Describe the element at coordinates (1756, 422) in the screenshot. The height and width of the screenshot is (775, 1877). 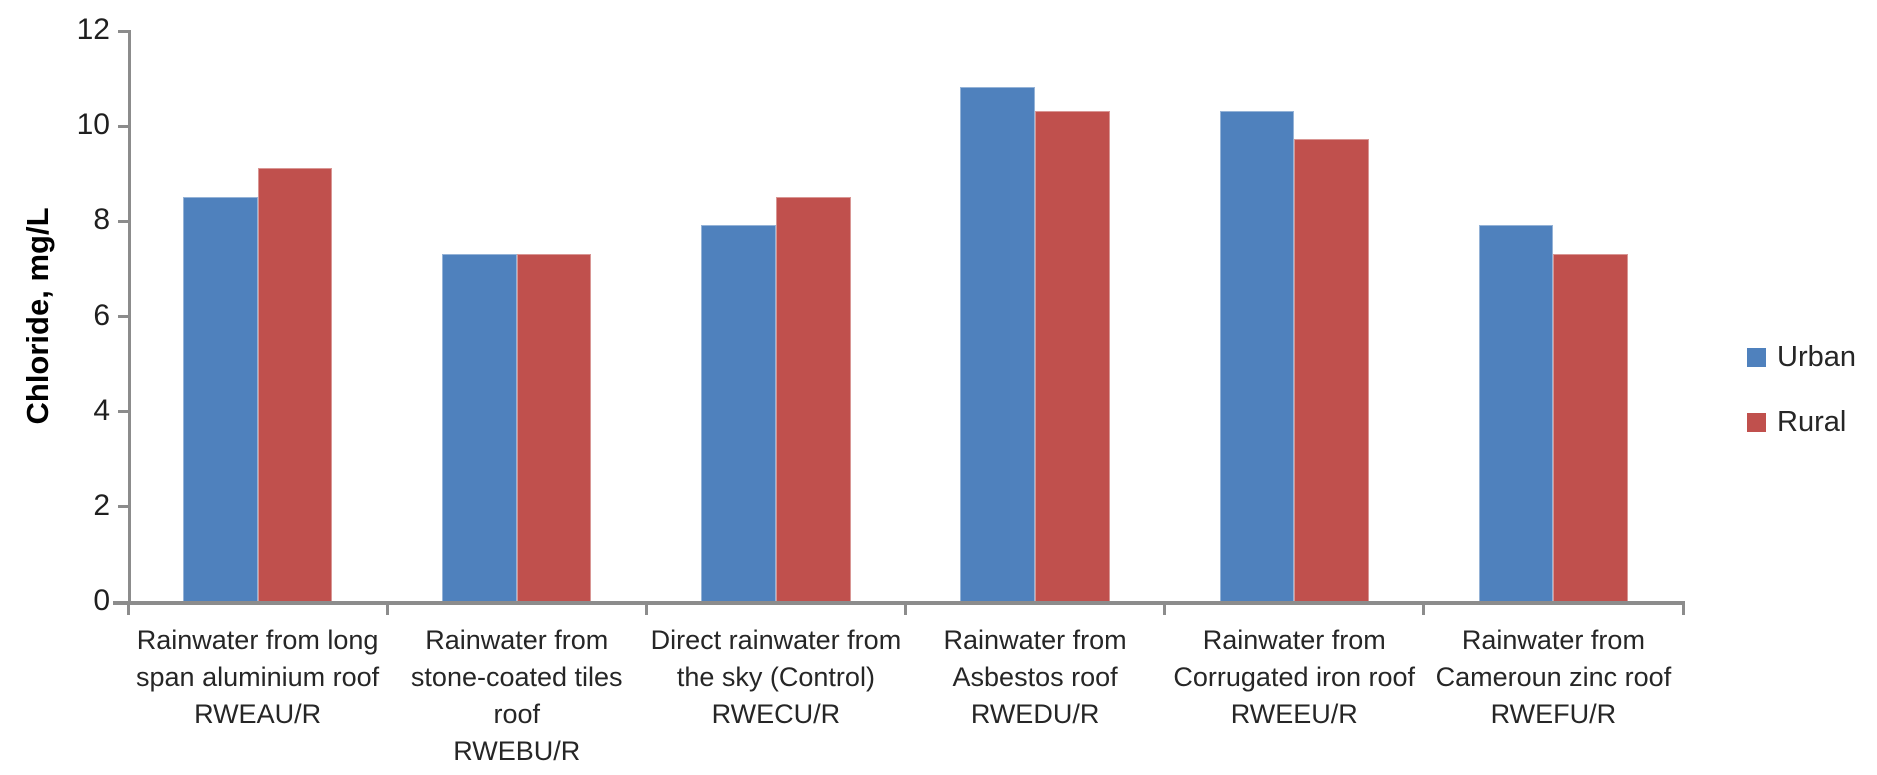
I see `legend-swatch-rural` at that location.